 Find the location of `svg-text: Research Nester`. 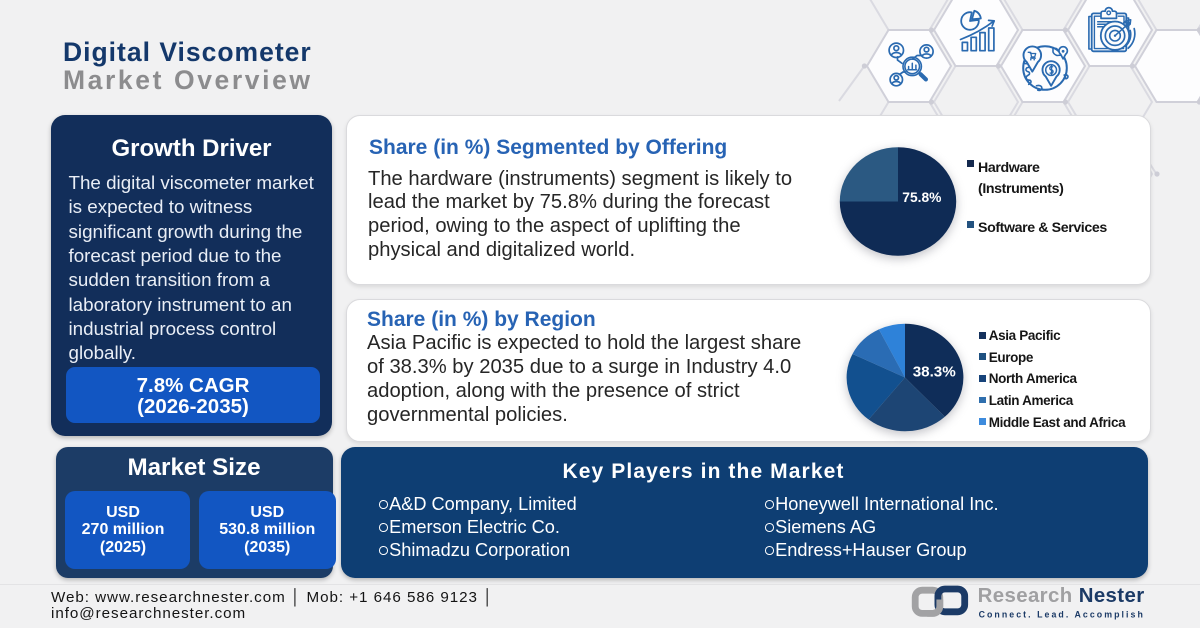

svg-text: Research Nester is located at coordinates (1061, 596).